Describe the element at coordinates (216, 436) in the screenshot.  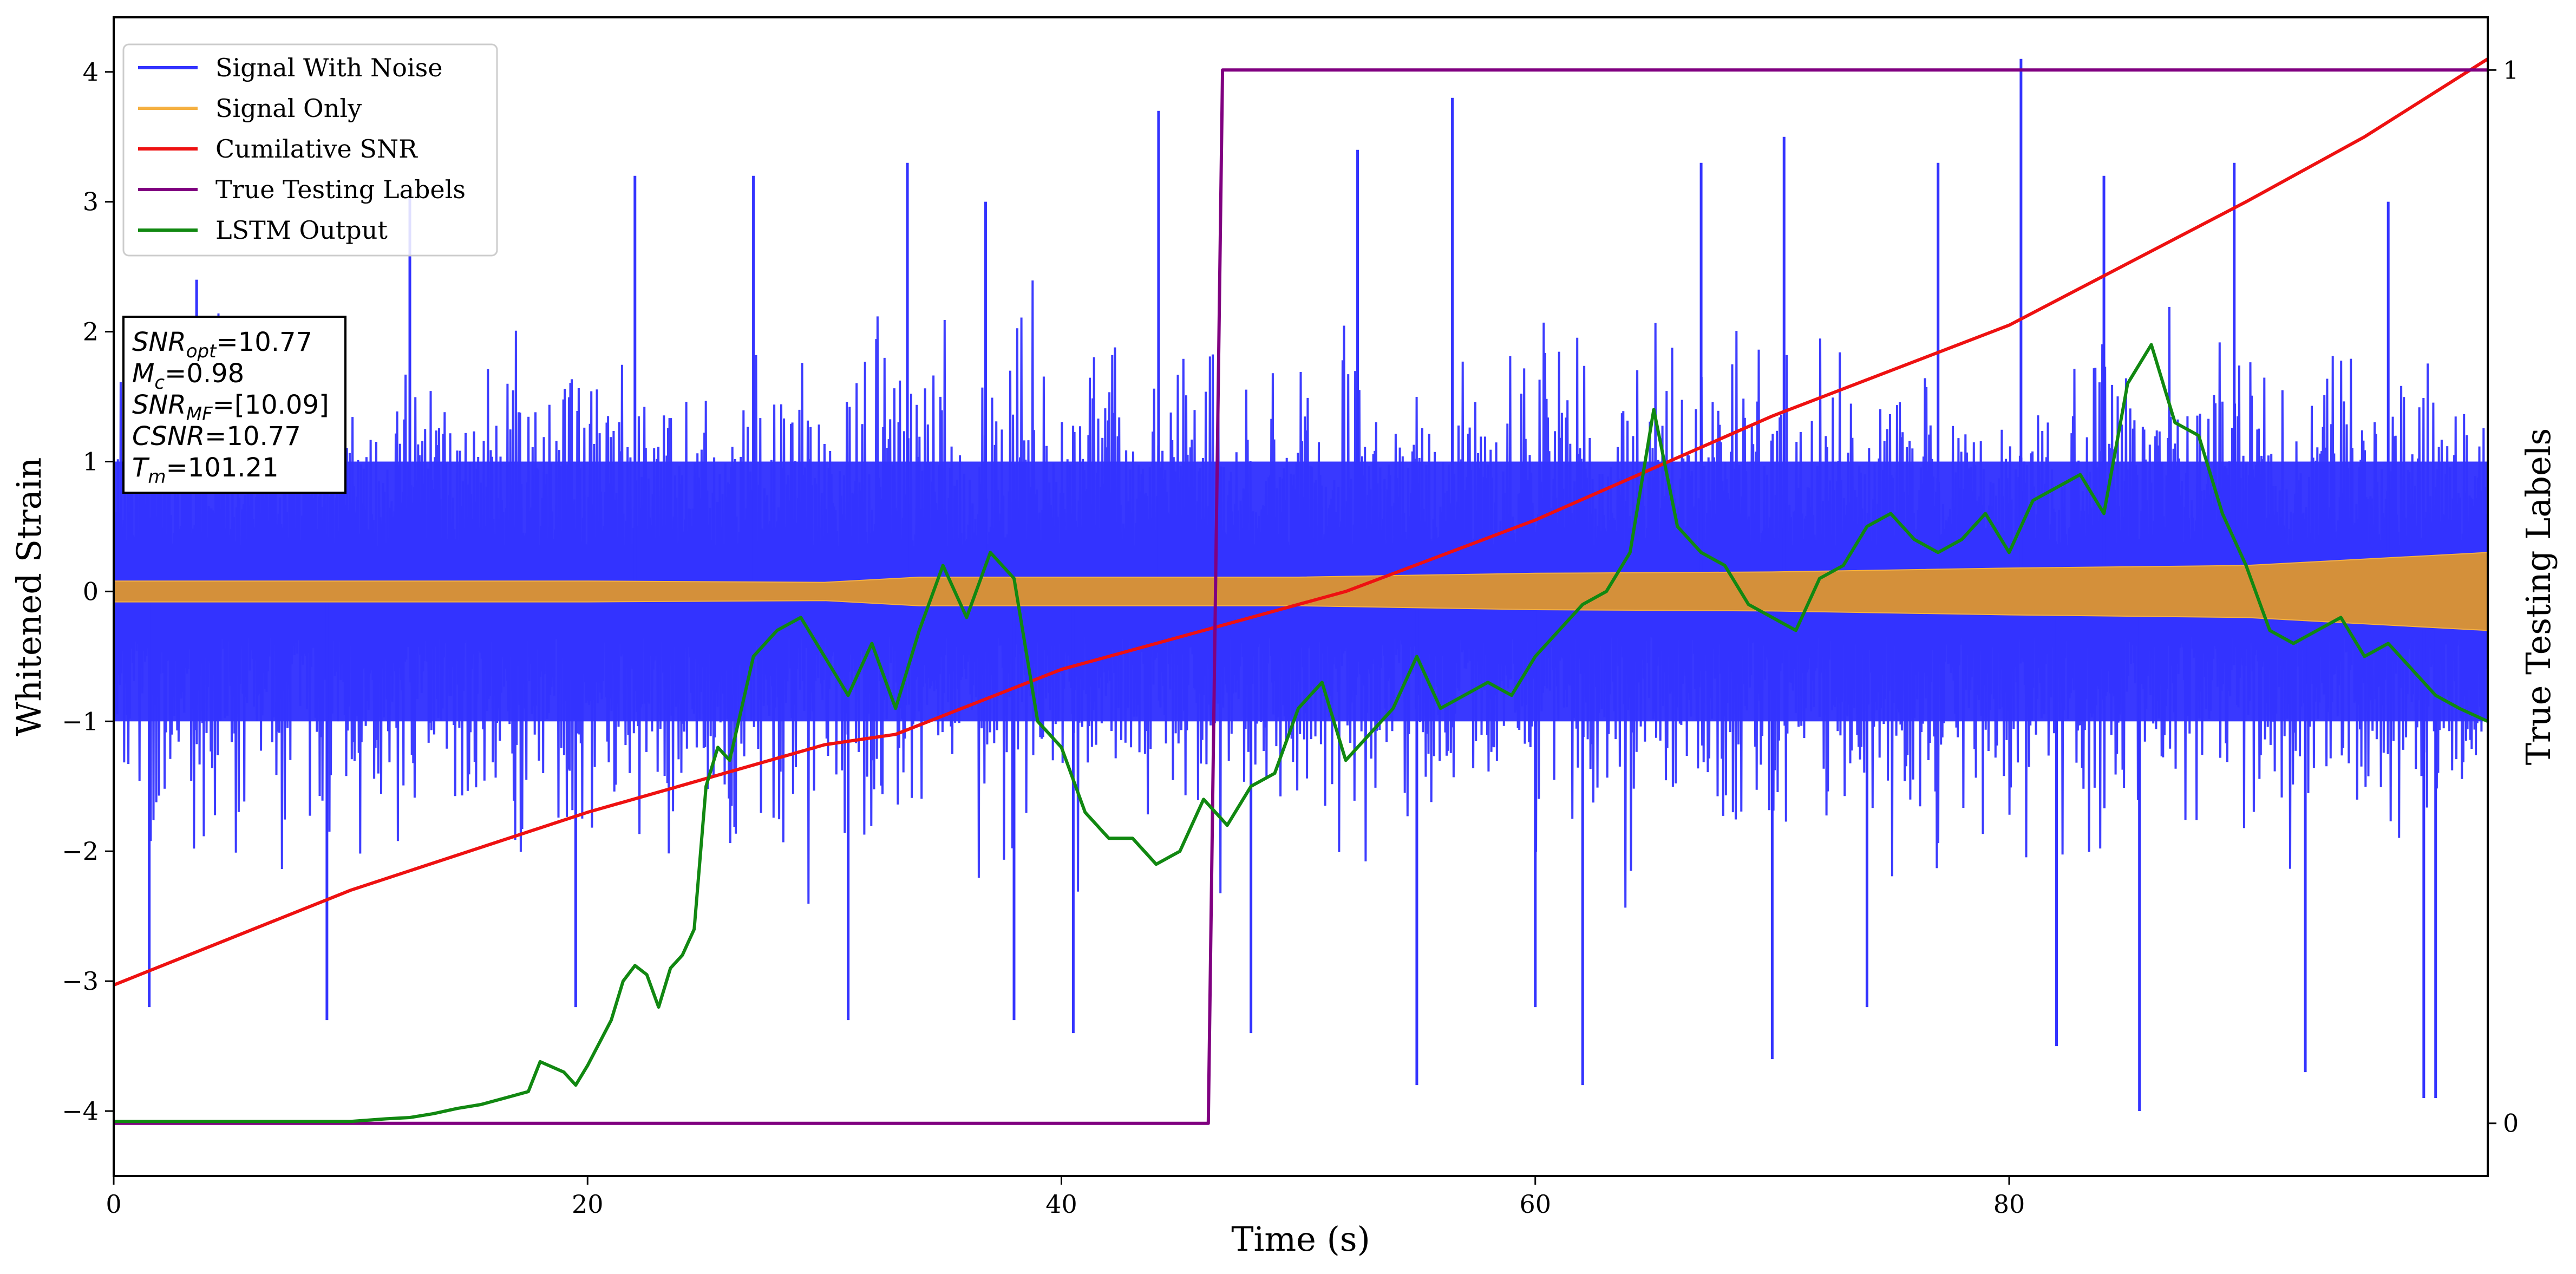
I see `info-line: CSNR=10.77` at that location.